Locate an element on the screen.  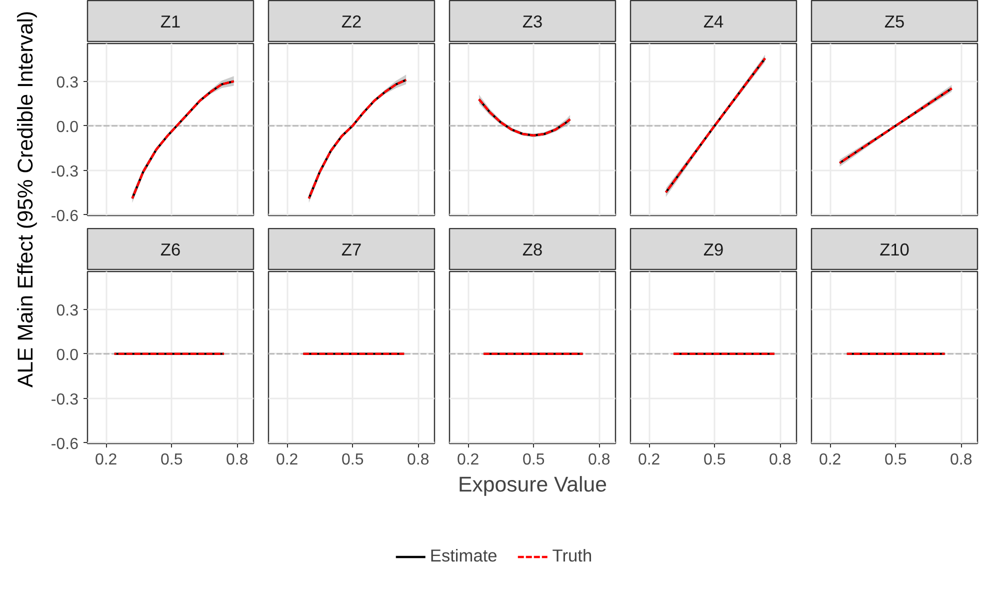
chart-title: Z9 is located at coordinates (713, 250).